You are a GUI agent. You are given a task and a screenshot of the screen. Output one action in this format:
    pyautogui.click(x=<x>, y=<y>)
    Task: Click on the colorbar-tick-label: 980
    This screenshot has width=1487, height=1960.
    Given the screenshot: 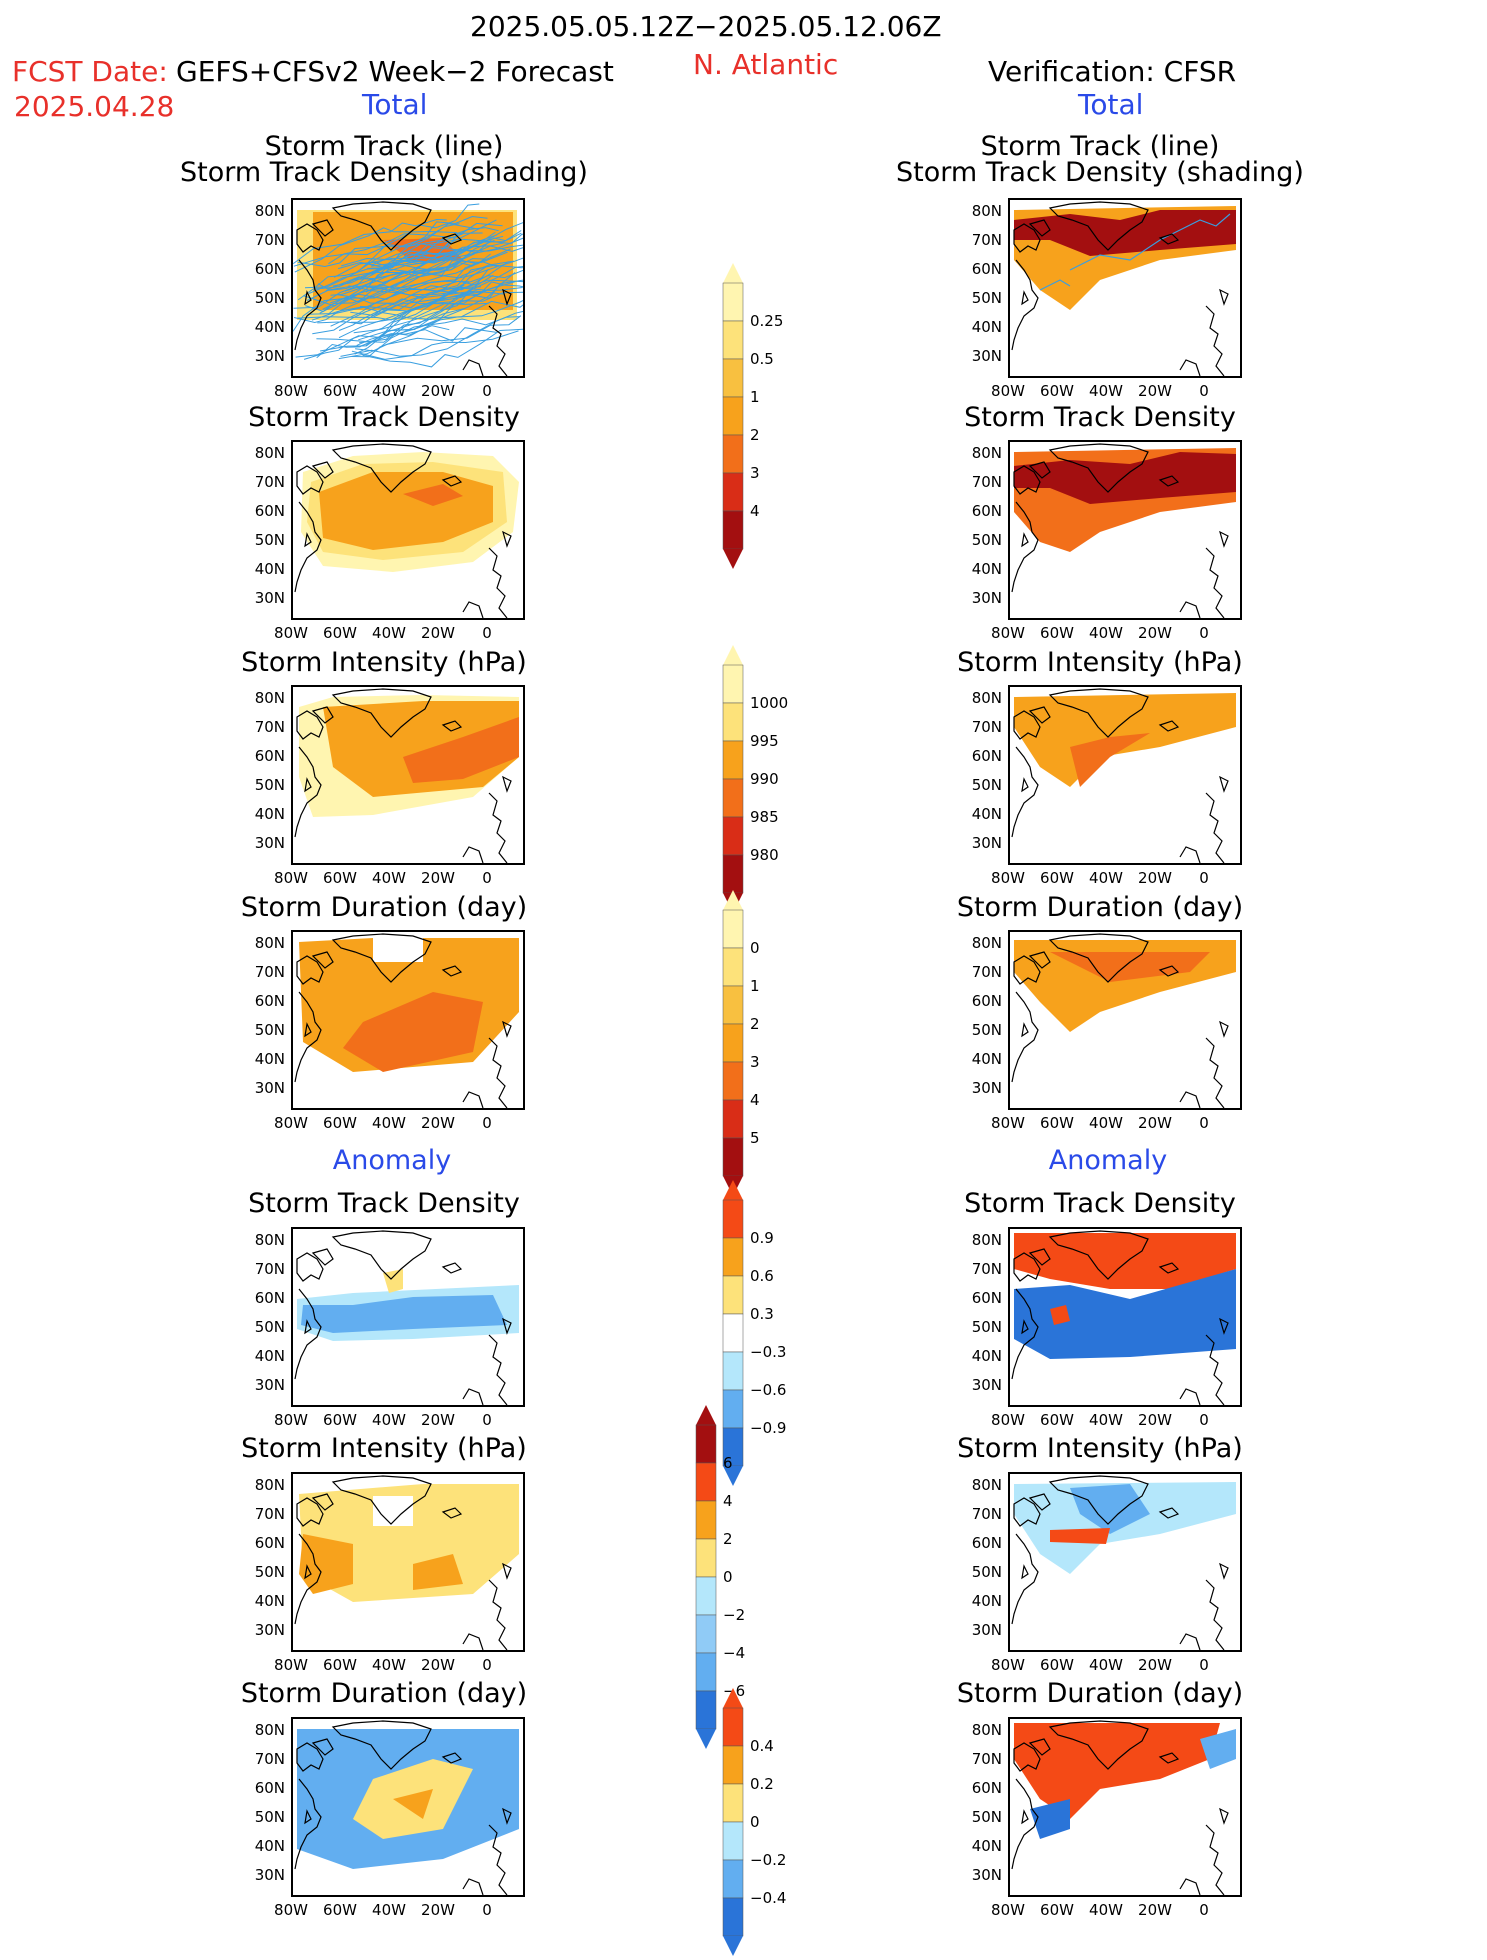 What is the action you would take?
    pyautogui.click(x=764, y=855)
    